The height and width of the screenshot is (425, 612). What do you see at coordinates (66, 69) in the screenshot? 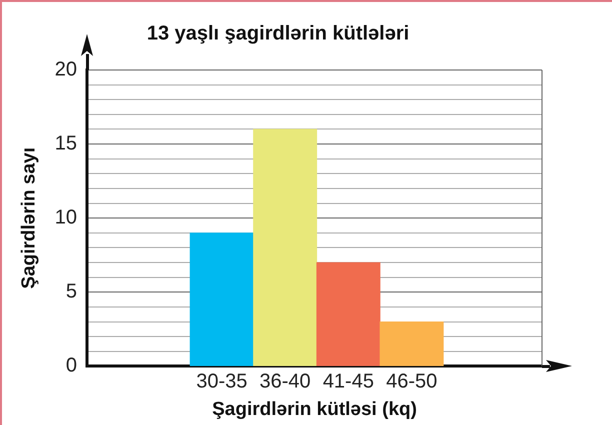
I see `y-tick-label: 20` at bounding box center [66, 69].